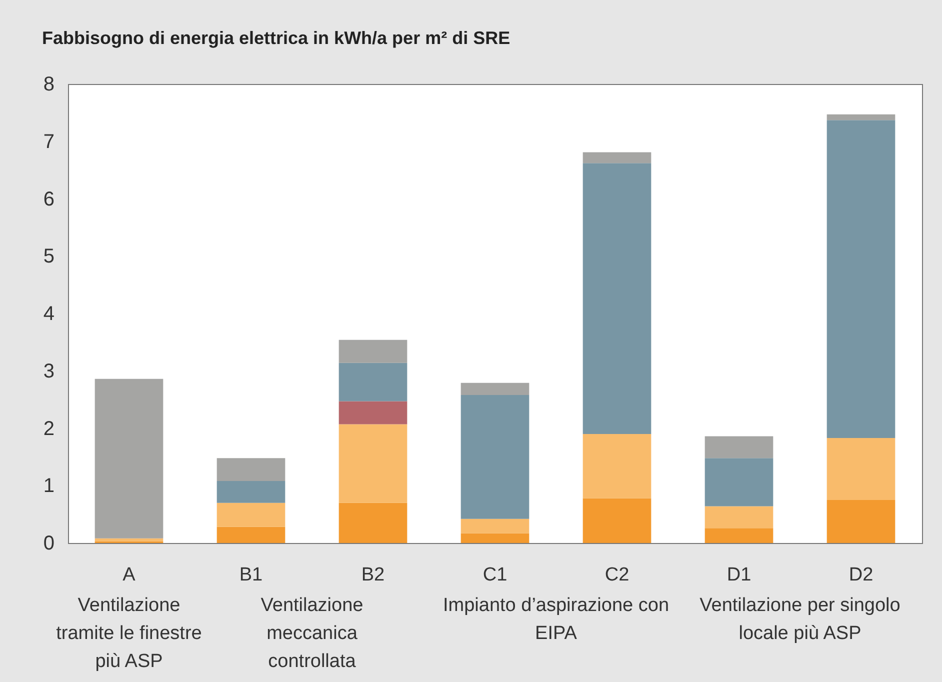  I want to click on x-tick-label: C1, so click(495, 575).